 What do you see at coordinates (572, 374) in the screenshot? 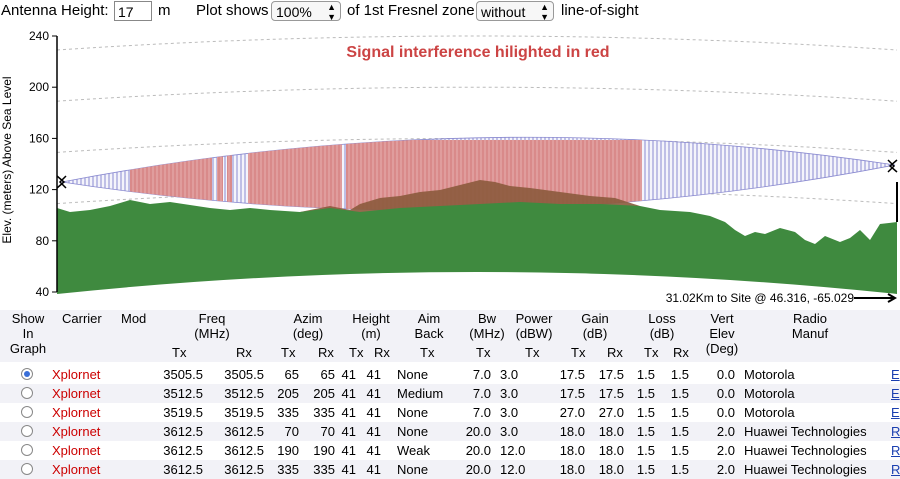
I see `cell-gain-tx: 17.5` at bounding box center [572, 374].